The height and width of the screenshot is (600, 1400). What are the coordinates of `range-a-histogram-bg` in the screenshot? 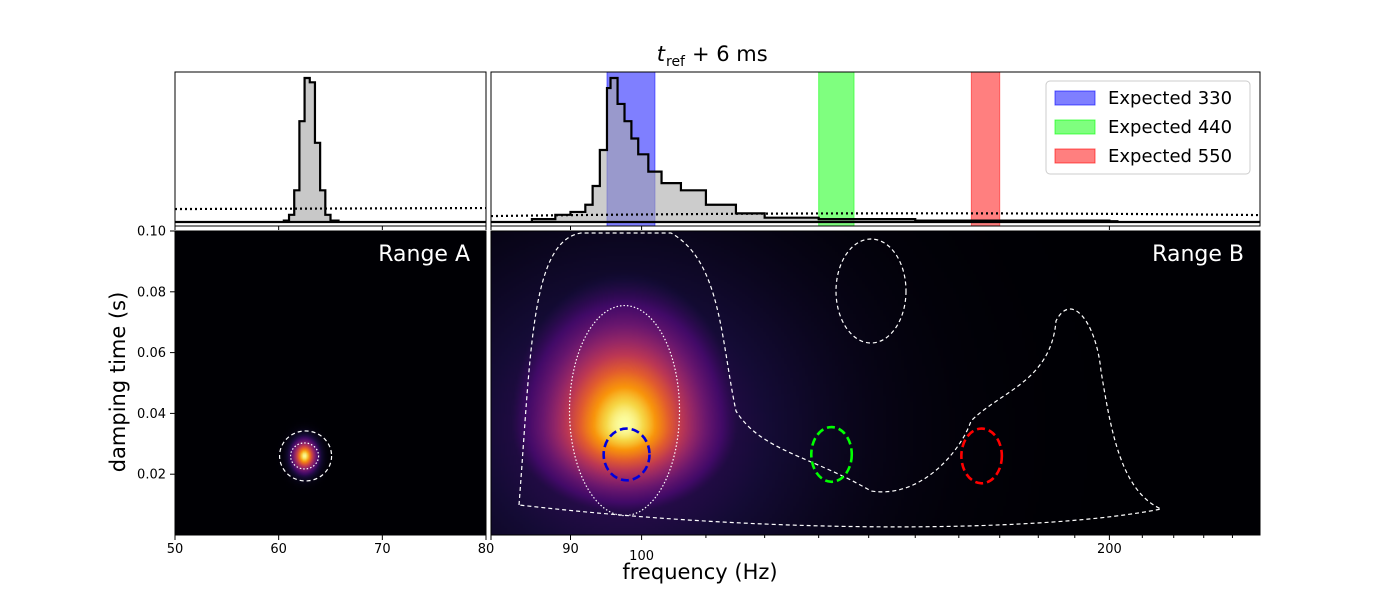 It's located at (330, 149).